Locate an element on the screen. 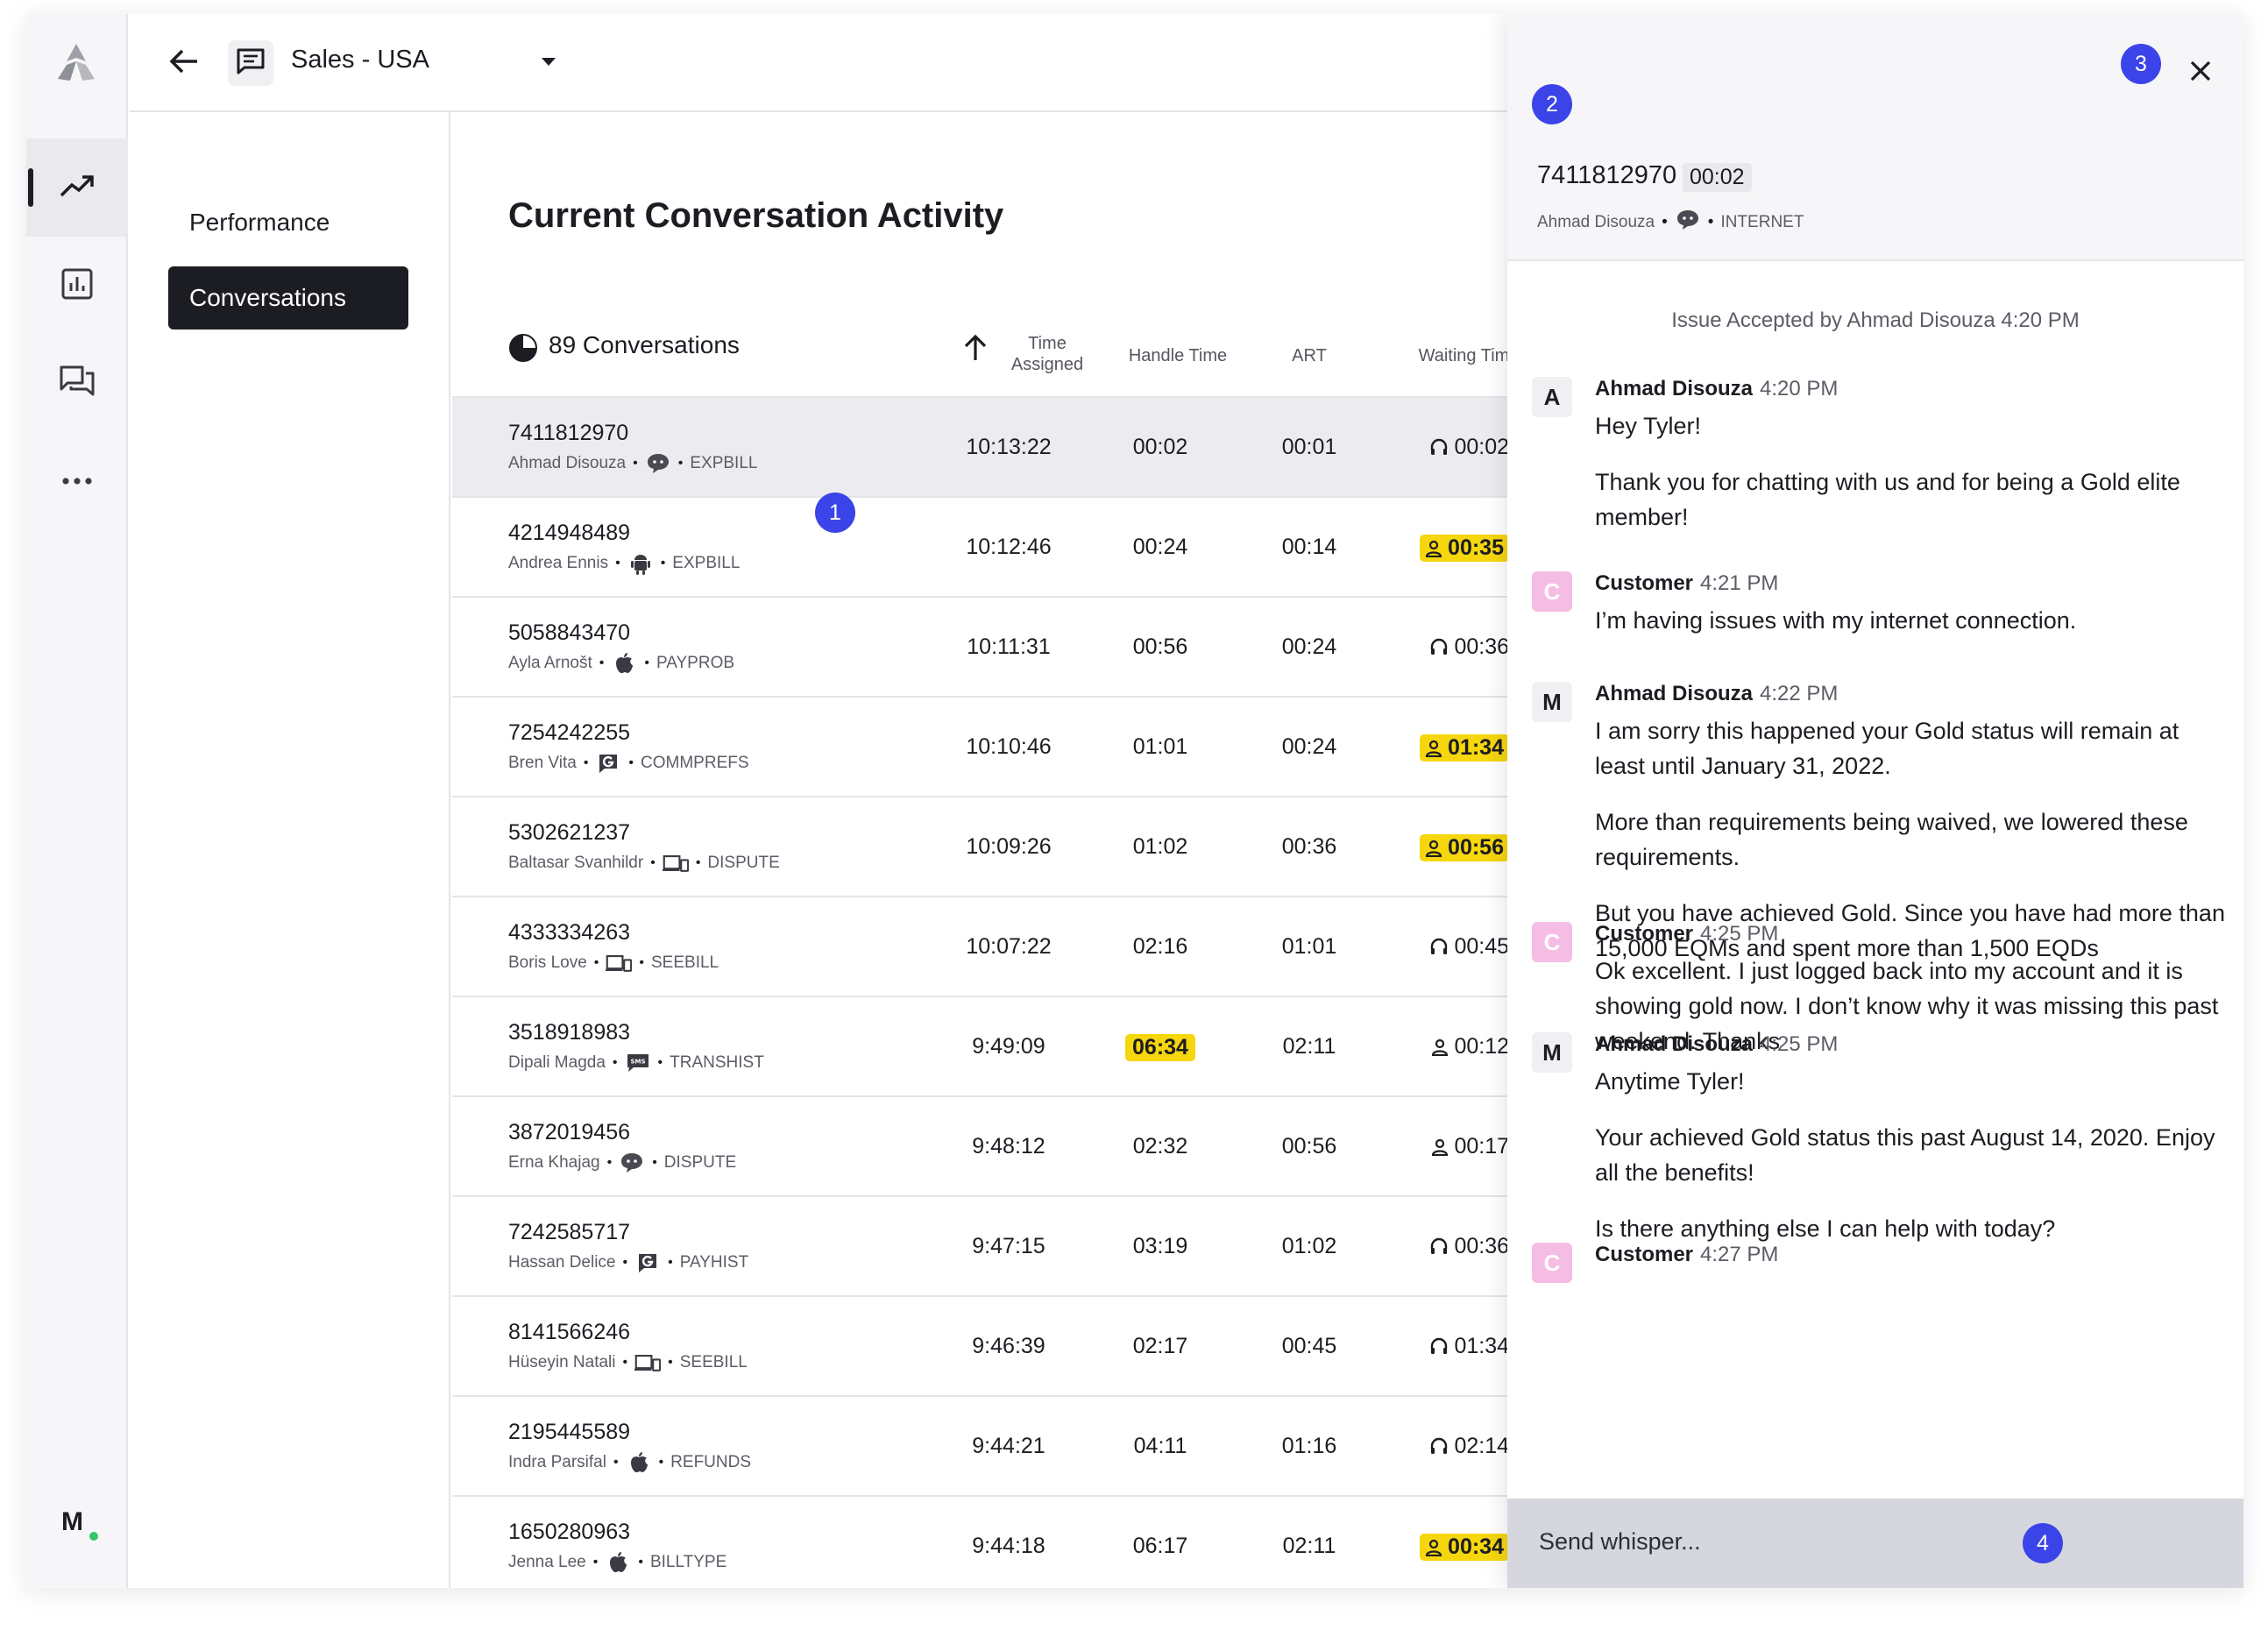 The height and width of the screenshot is (1637, 2268). message-author: Customer is located at coordinates (1644, 583).